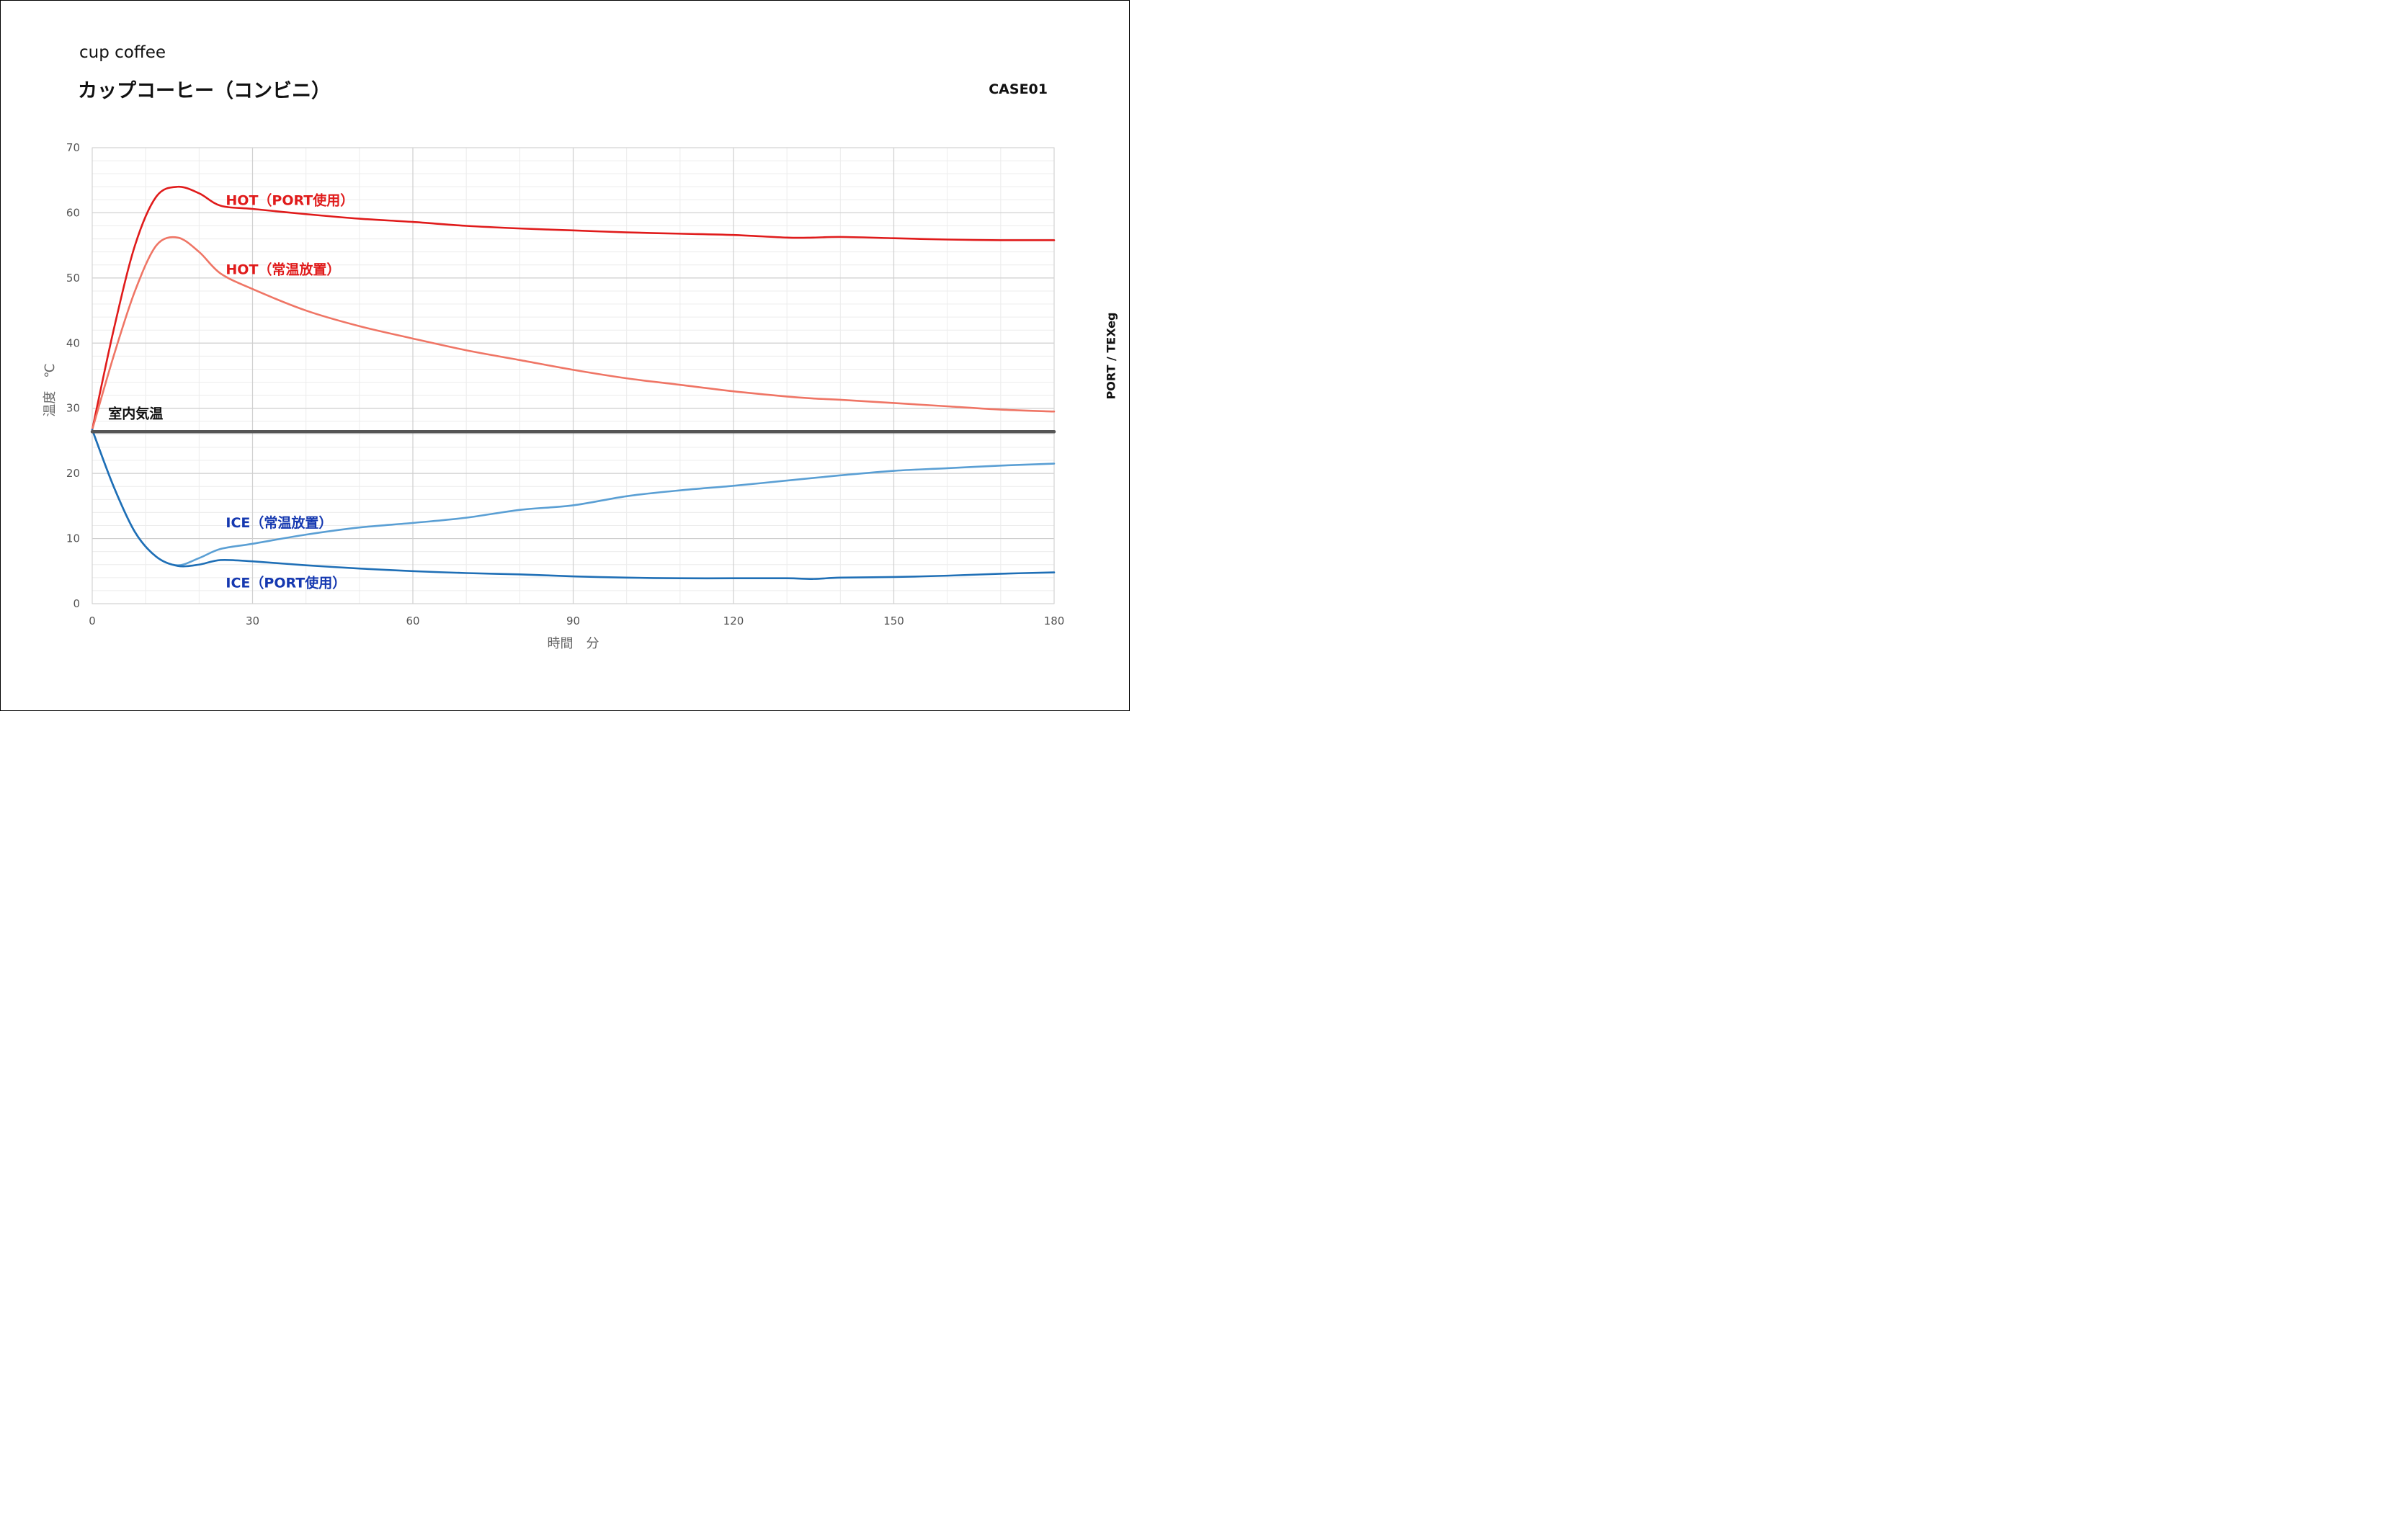 The image size is (2408, 1515). What do you see at coordinates (1018, 89) in the screenshot?
I see `case-label: CASE01` at bounding box center [1018, 89].